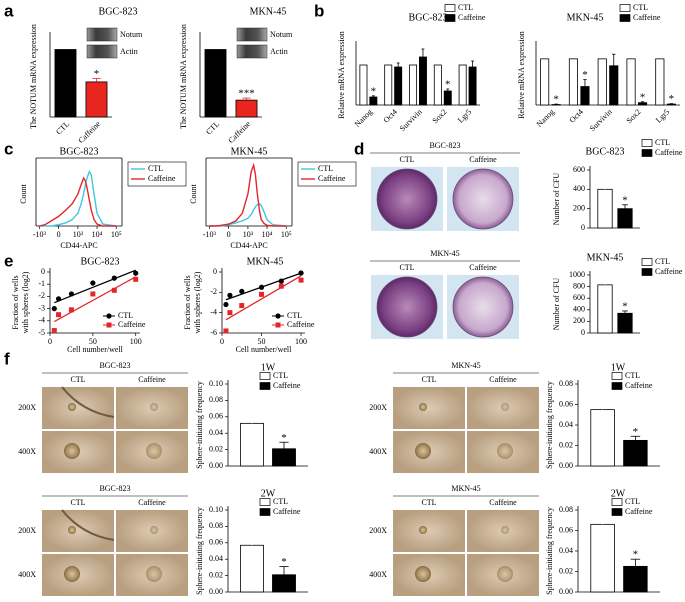 Image resolution: width=685 pixels, height=602 pixels. I want to click on sphere-photo, so click(78, 531).